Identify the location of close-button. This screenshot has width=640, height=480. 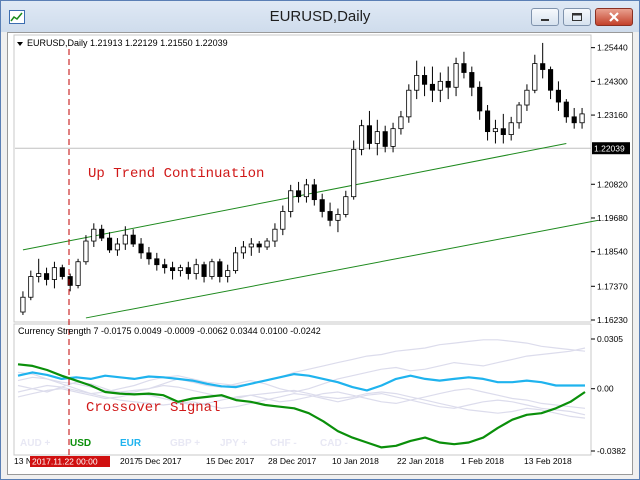
(614, 17).